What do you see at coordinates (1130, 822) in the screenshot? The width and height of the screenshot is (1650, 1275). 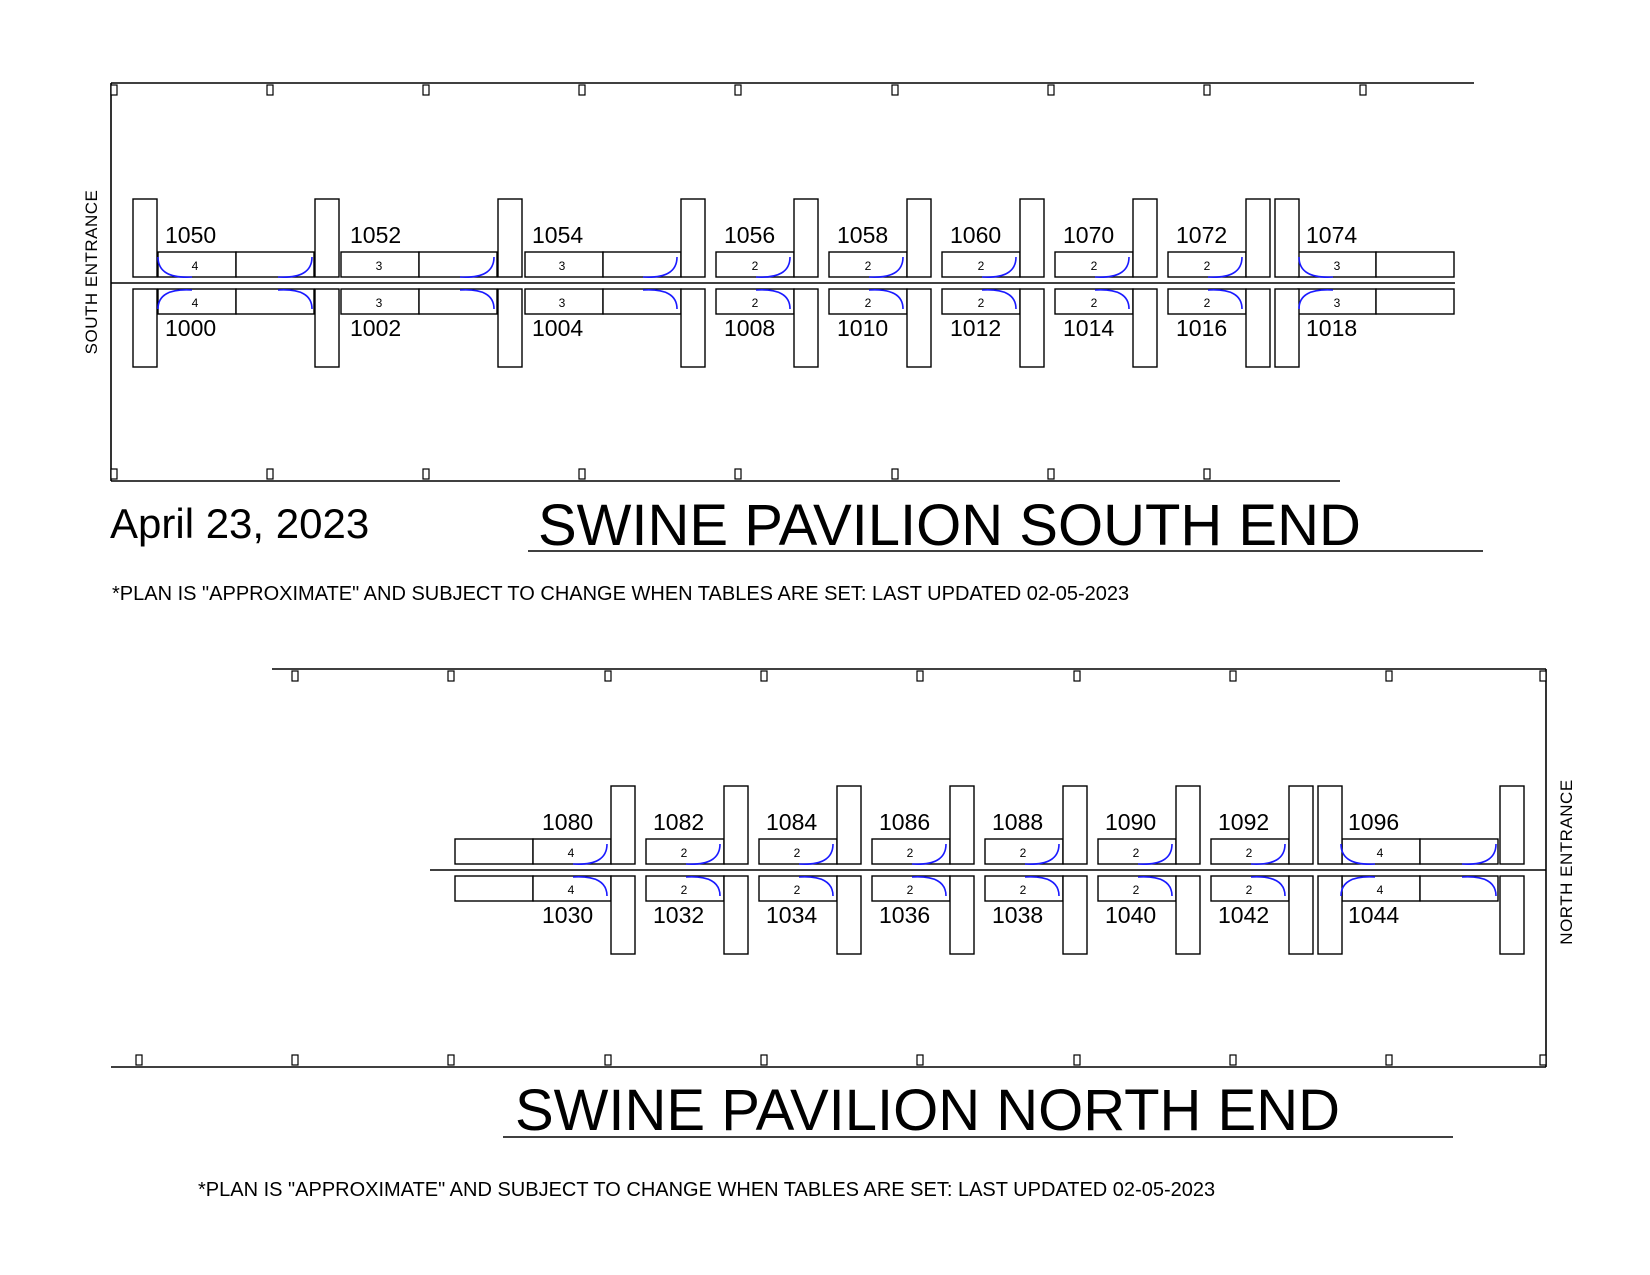 I see `booth-number: 1090` at bounding box center [1130, 822].